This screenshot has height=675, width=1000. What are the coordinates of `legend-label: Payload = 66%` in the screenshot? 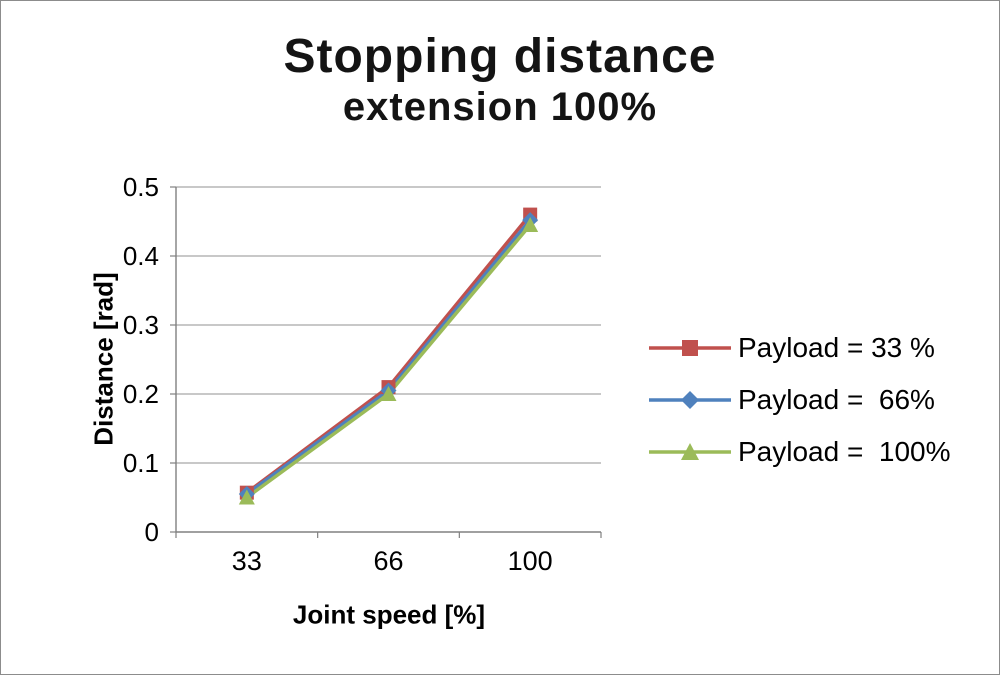 It's located at (836, 399).